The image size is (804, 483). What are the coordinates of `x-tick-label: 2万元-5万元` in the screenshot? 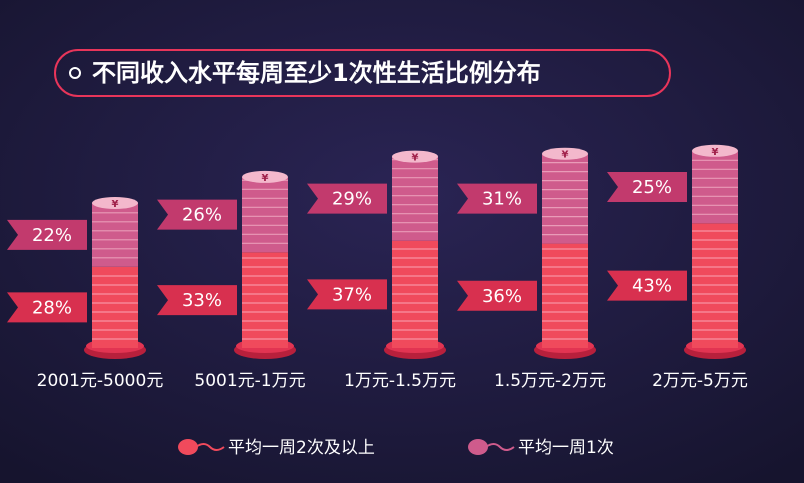 It's located at (700, 381).